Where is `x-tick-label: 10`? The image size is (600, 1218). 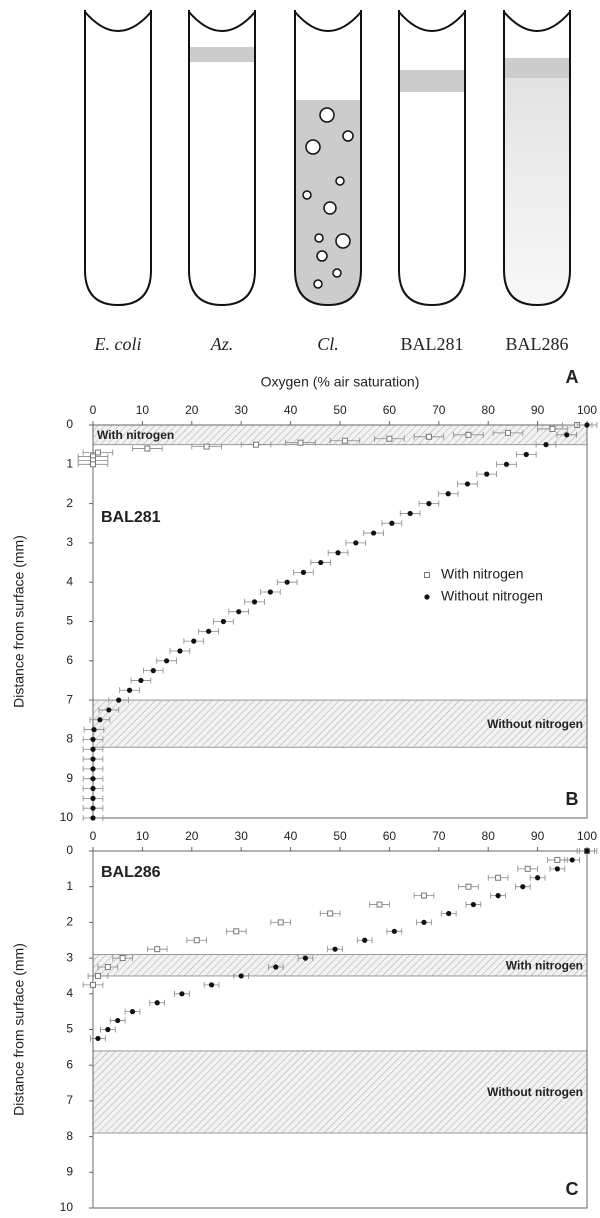
x-tick-label: 10 is located at coordinates (143, 836).